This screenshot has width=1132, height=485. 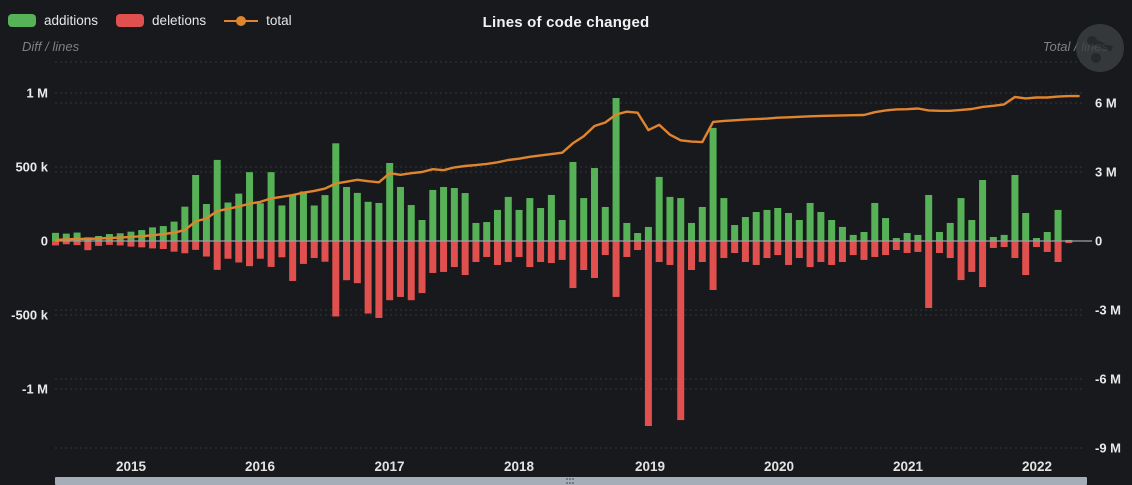 I want to click on scrollbar-grip-icon, so click(x=570, y=481).